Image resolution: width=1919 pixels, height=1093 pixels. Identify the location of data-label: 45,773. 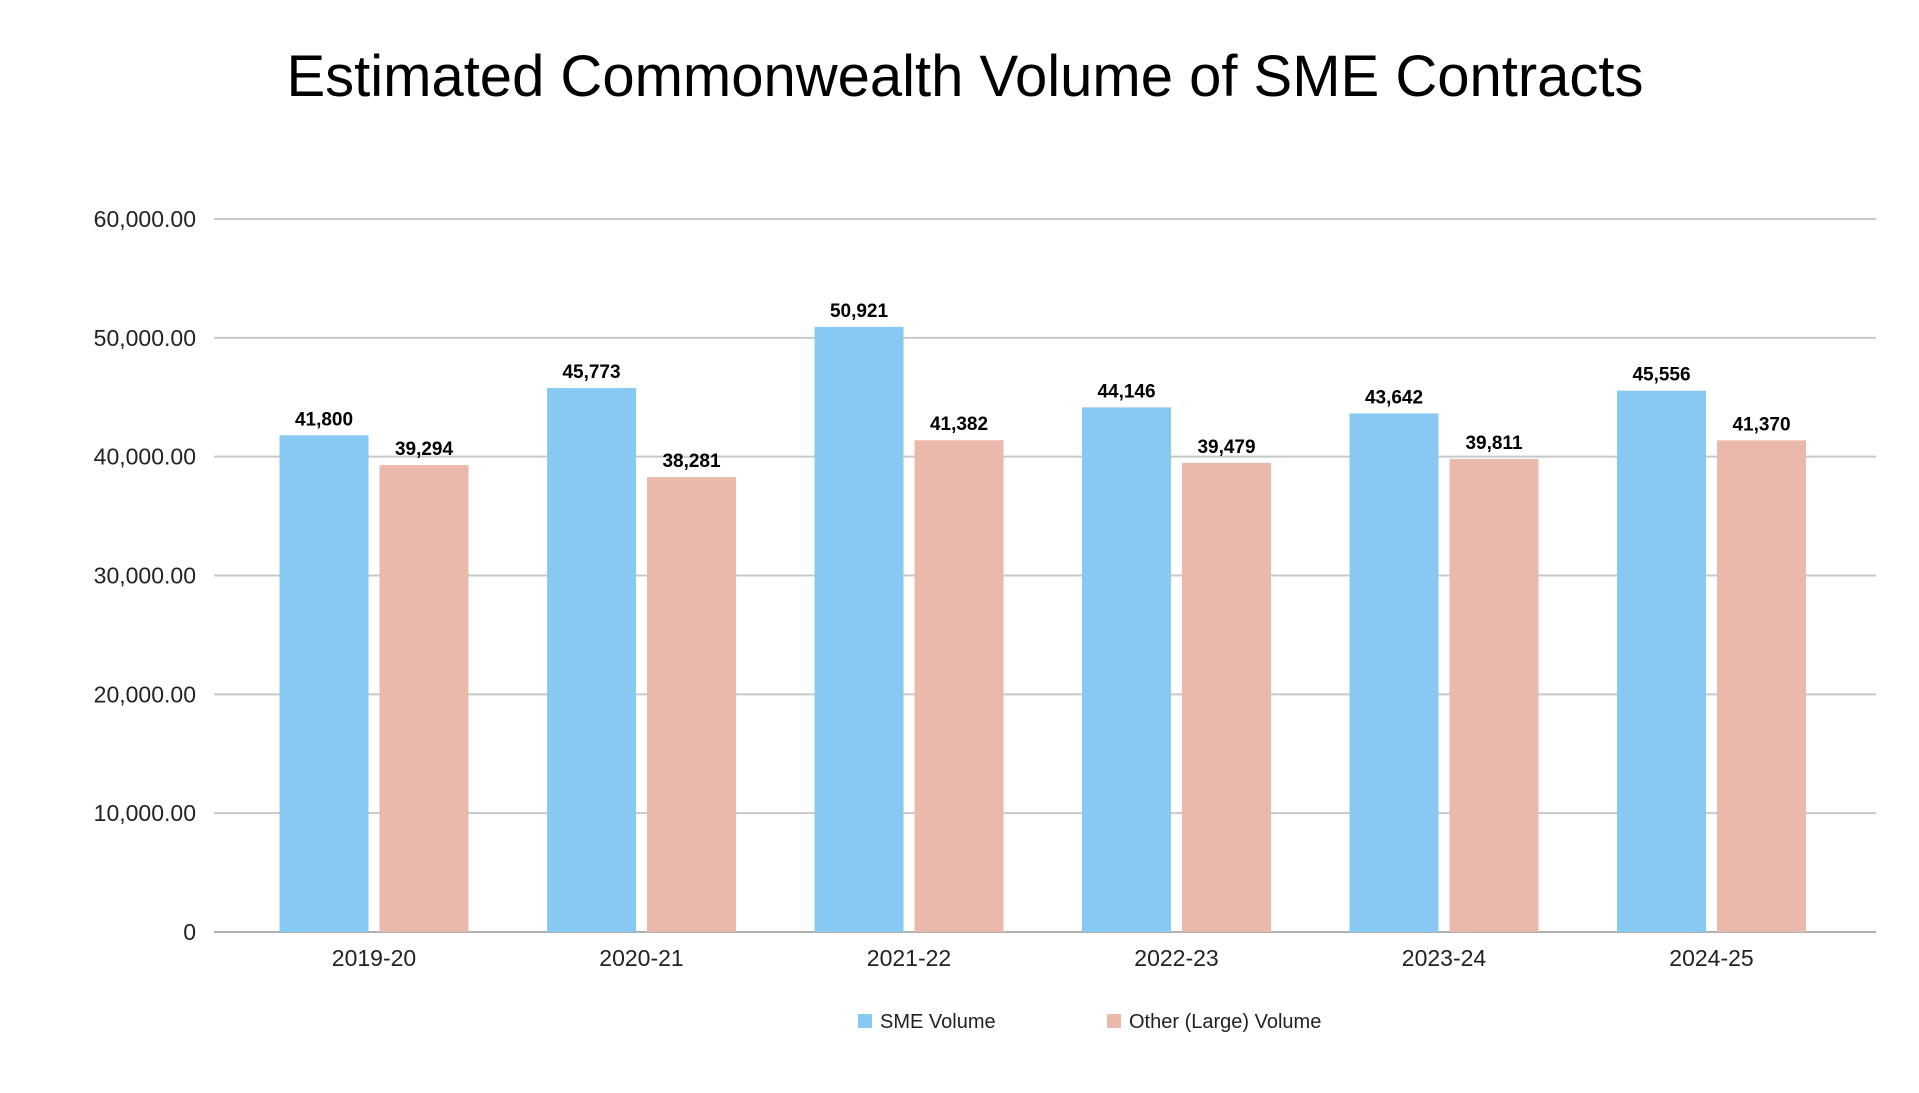
(591, 372).